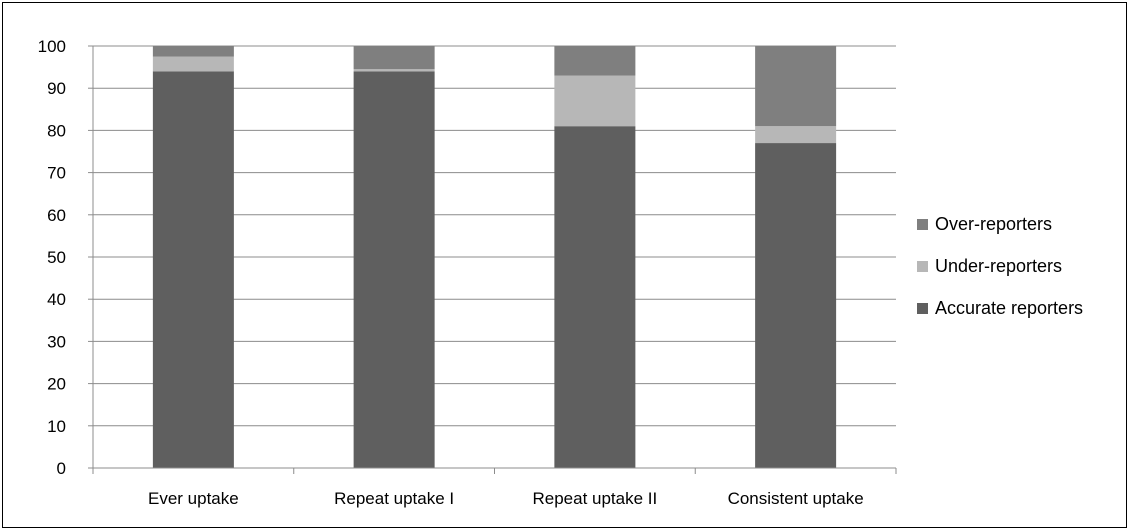  I want to click on legend-label-0: Over-reporters, so click(993, 224).